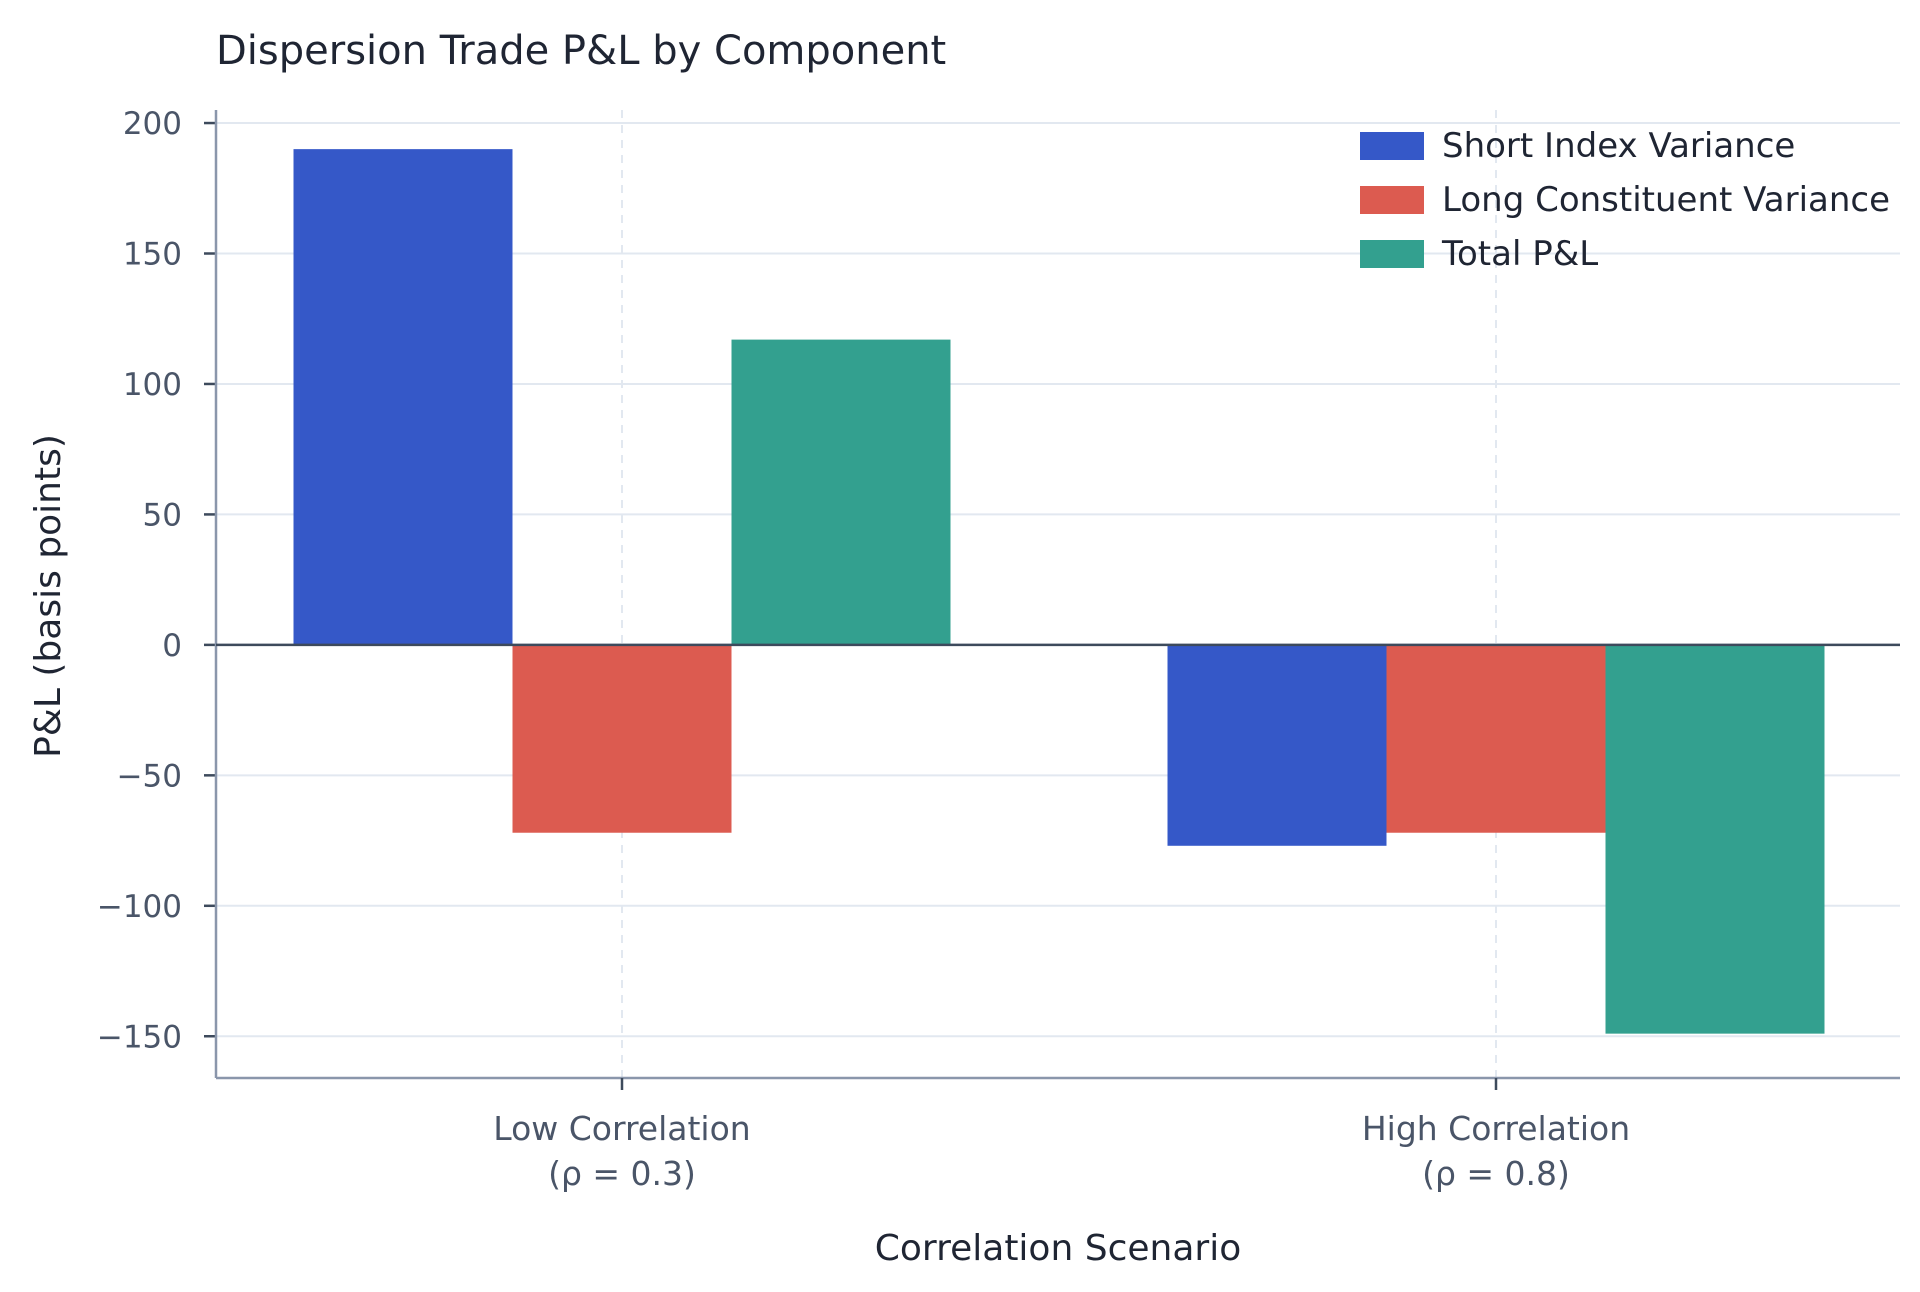  I want to click on y-tick-label: −50, so click(149, 776).